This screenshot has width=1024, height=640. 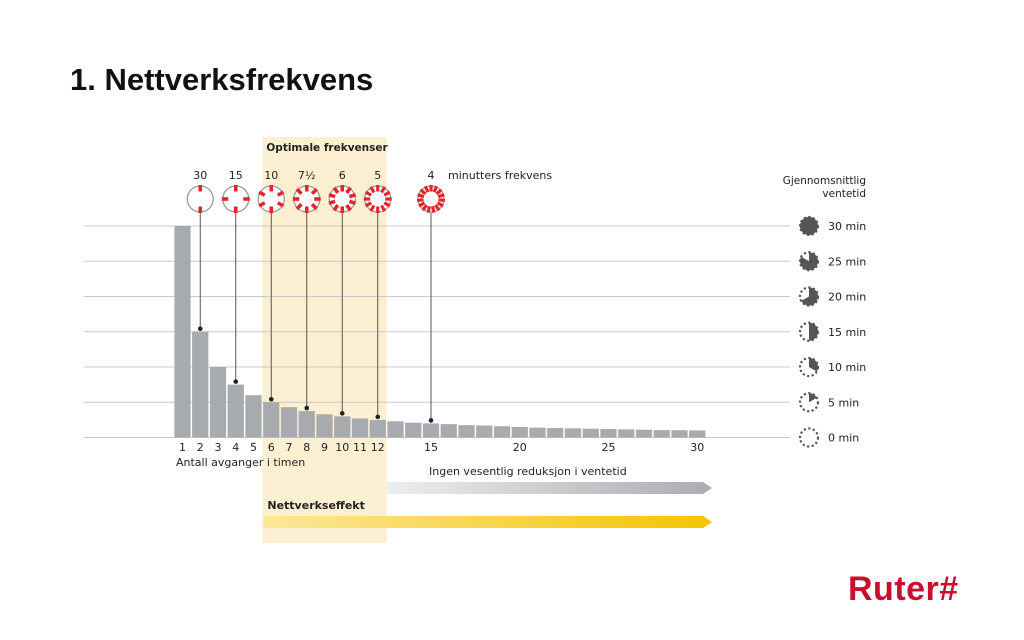 I want to click on network-effect-label: Nettverkseffekt, so click(x=316, y=505).